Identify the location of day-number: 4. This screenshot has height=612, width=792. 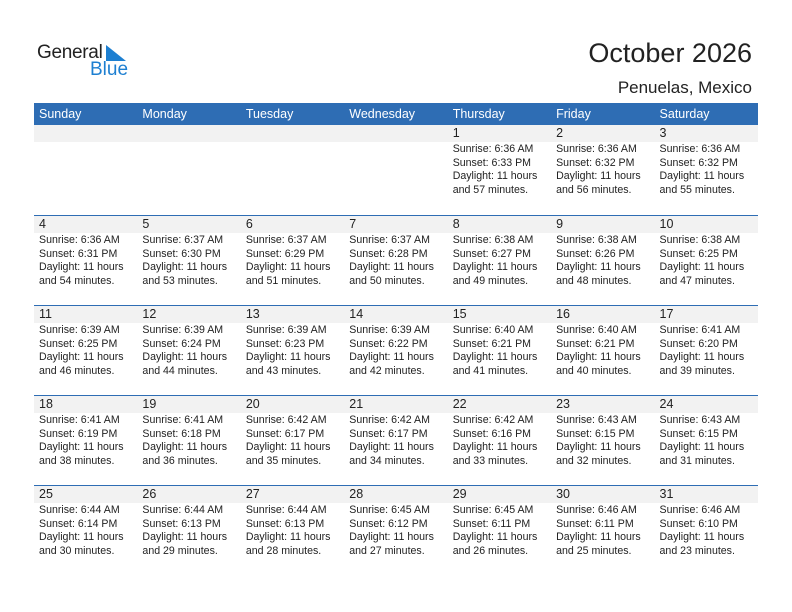
(86, 224).